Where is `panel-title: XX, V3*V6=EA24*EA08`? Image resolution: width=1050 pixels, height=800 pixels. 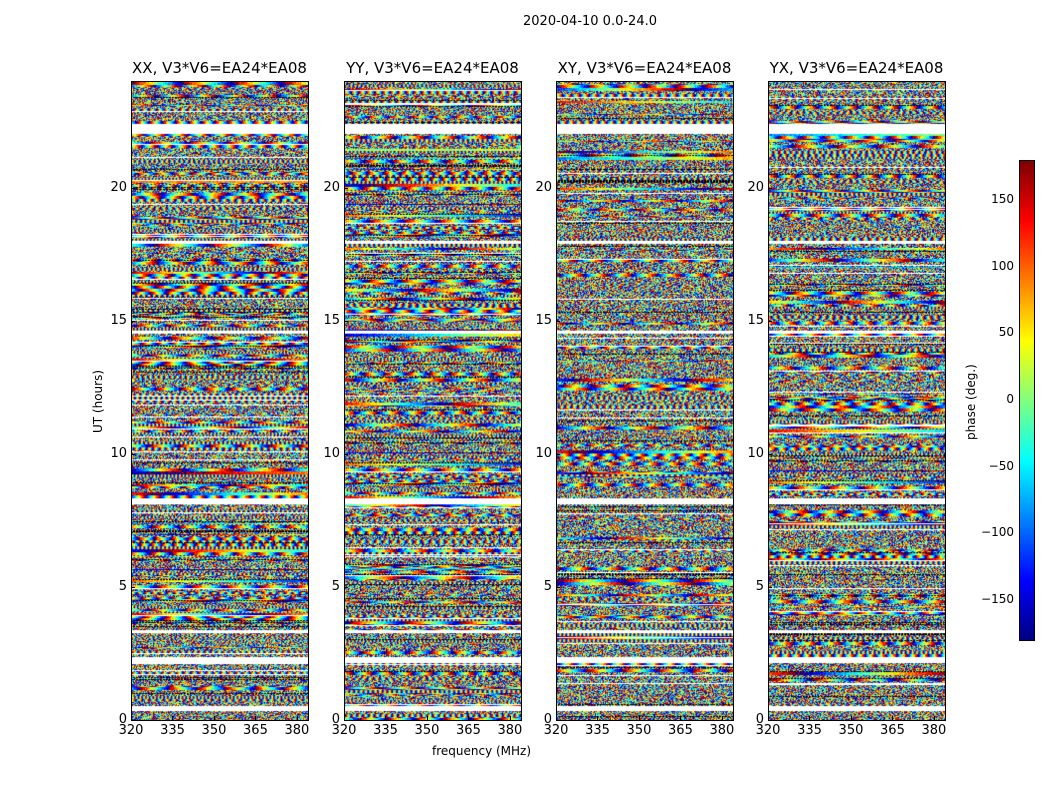 panel-title: XX, V3*V6=EA24*EA08 is located at coordinates (219, 68).